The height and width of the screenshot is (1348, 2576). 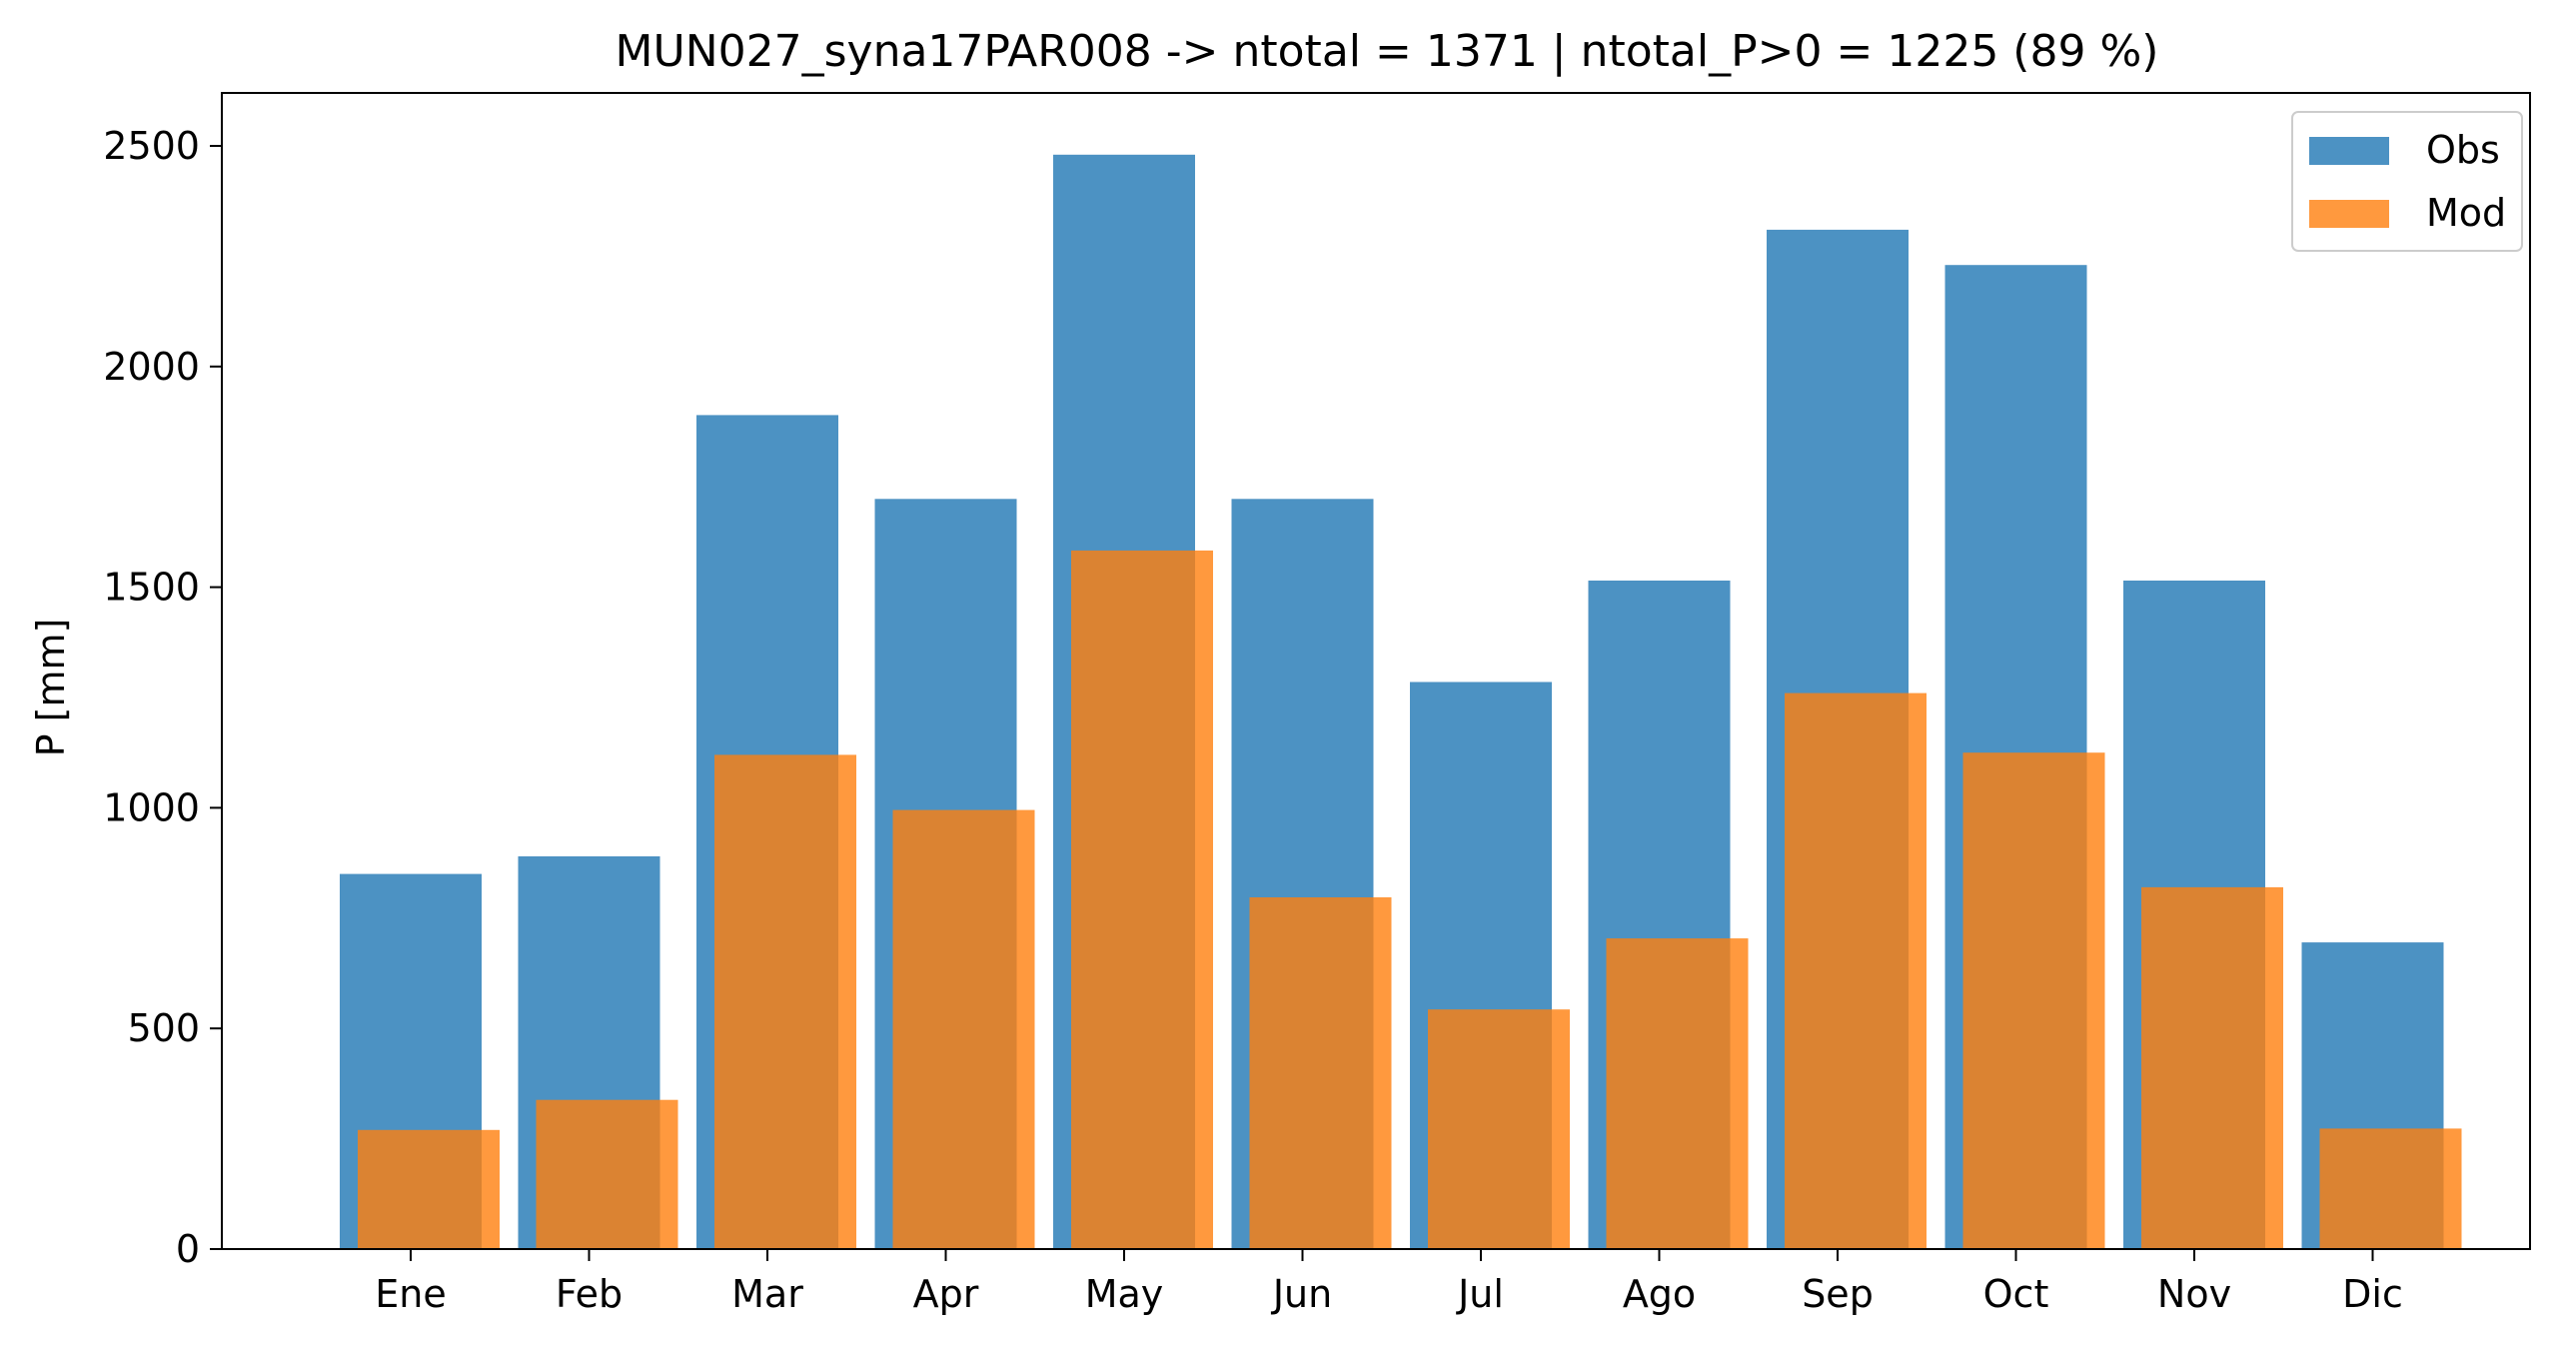 What do you see at coordinates (1659, 1294) in the screenshot?
I see `x-tick-label: Ago` at bounding box center [1659, 1294].